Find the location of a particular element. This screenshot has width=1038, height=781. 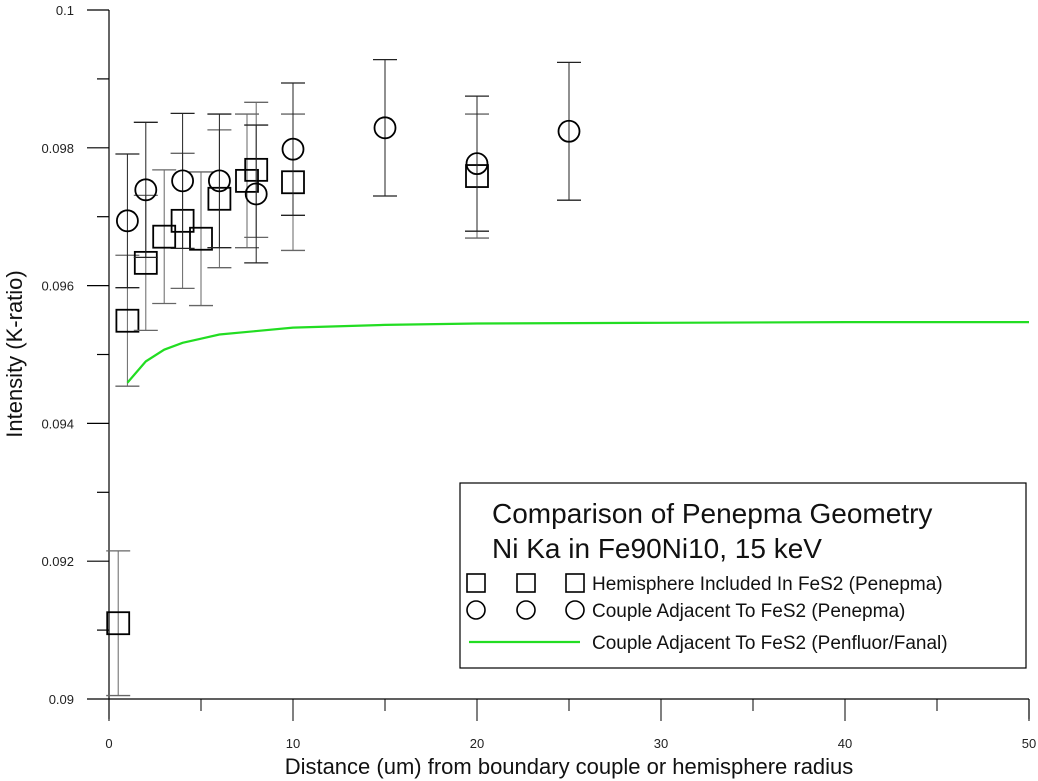

legend-title: Comparison of Penepma Geometry is located at coordinates (712, 513).